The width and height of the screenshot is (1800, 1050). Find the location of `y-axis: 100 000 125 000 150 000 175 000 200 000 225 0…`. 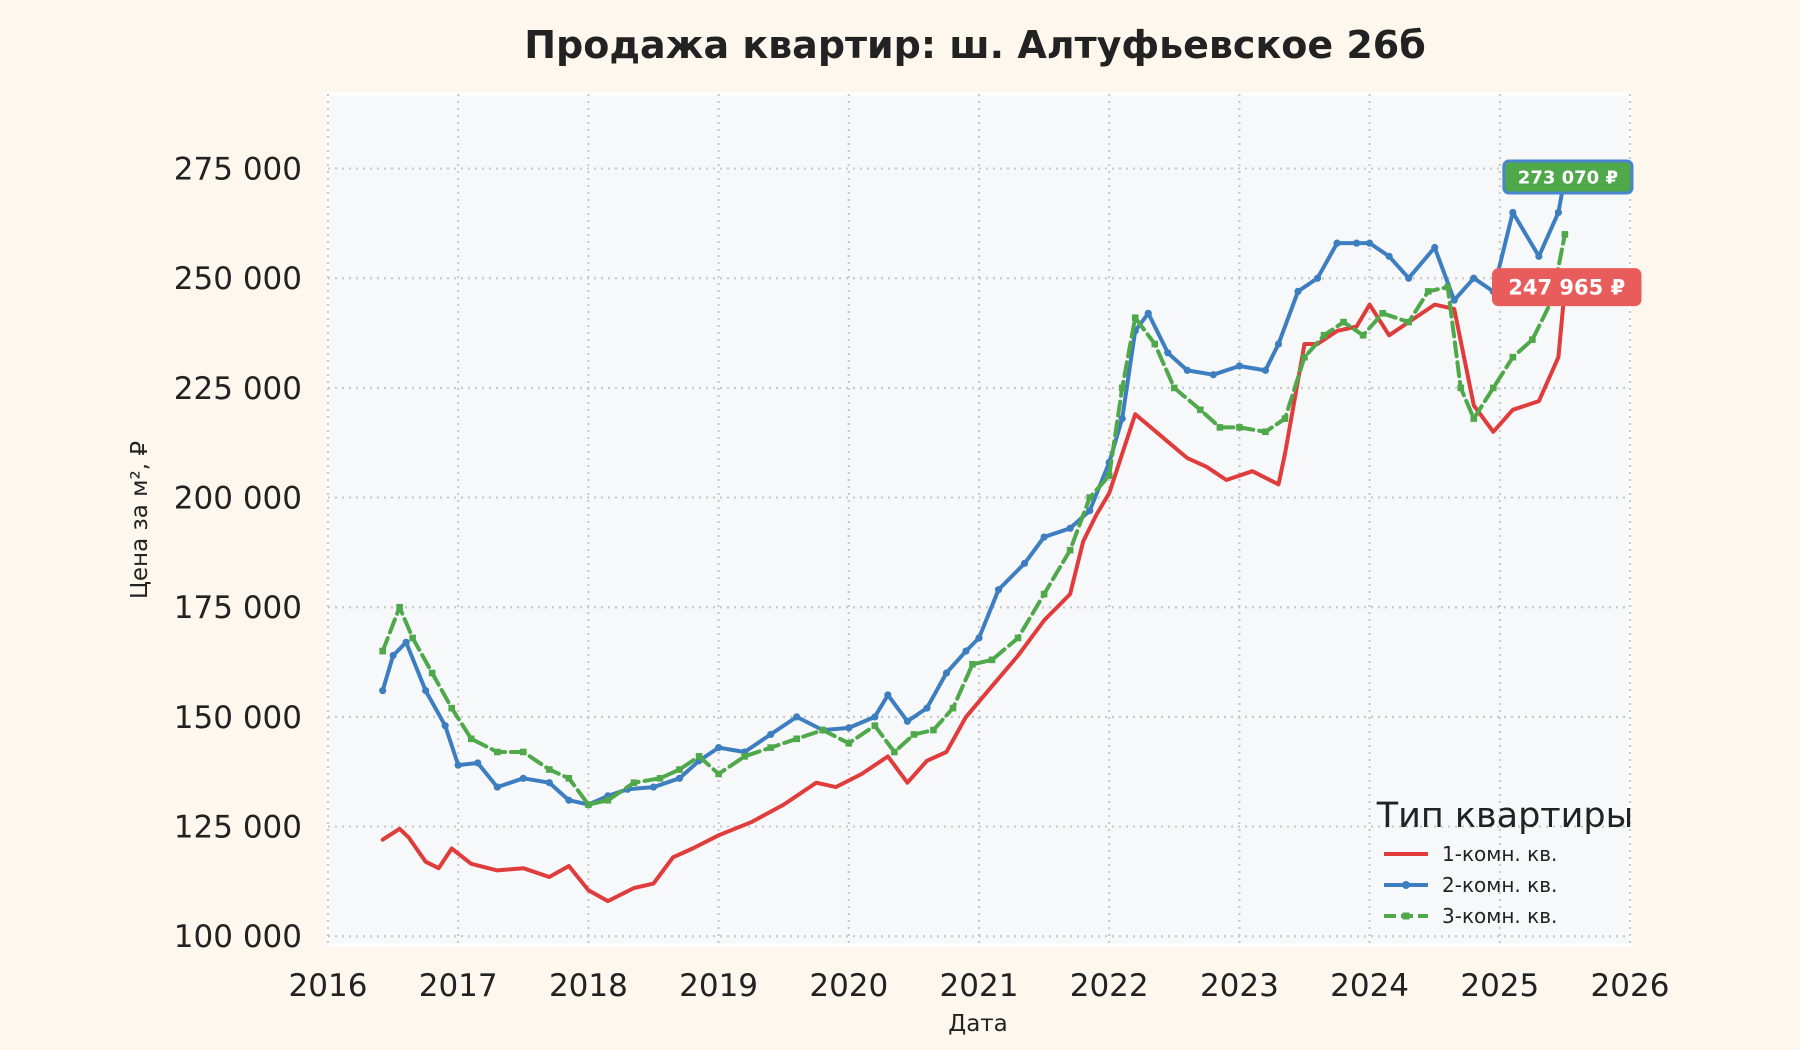

y-axis: 100 000 125 000 150 000 175 000 200 000 225 0… is located at coordinates (238, 554).